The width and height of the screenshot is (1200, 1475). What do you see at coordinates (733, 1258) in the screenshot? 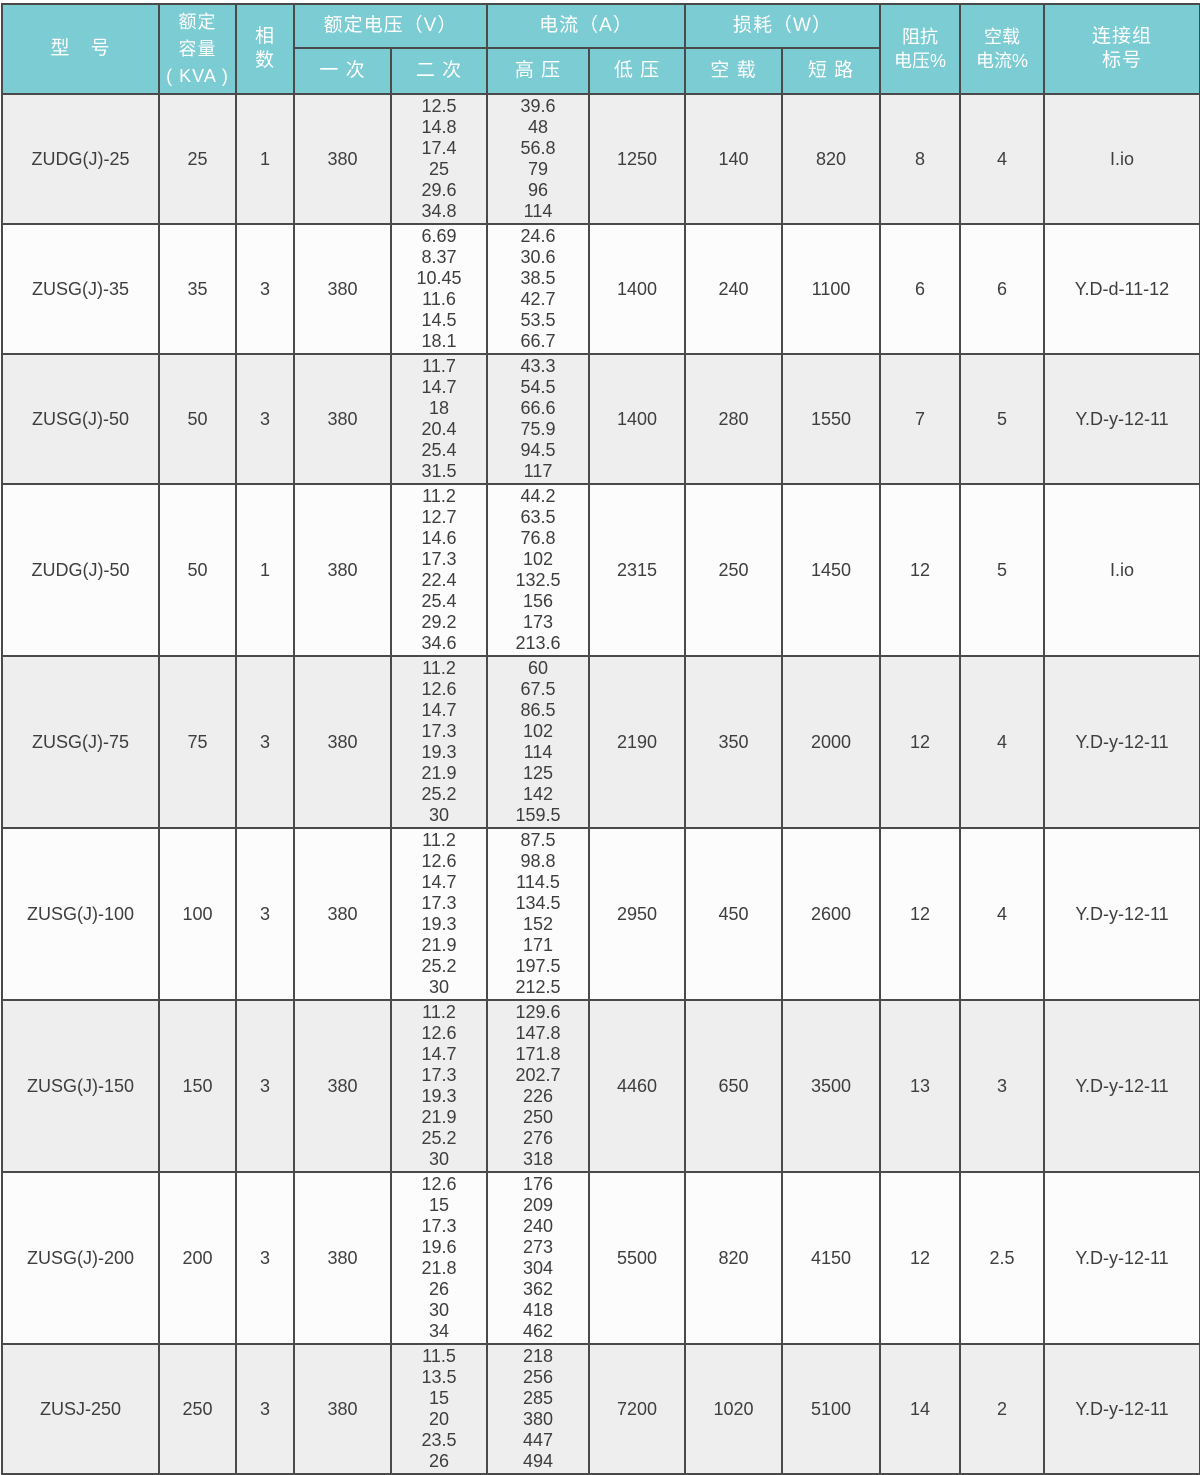
I see `no-load-loss-cell: 820` at bounding box center [733, 1258].